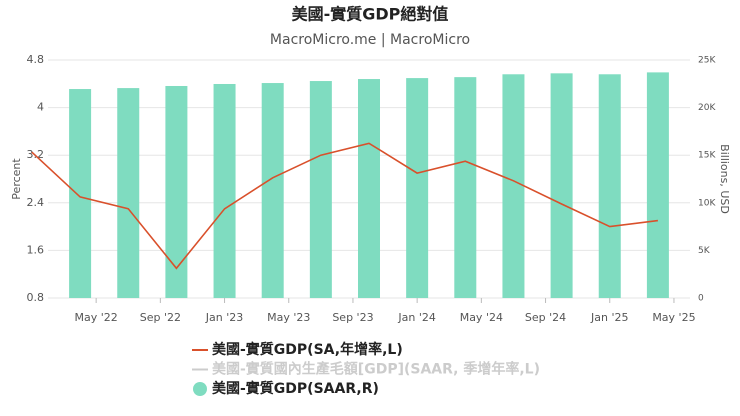 The width and height of the screenshot is (740, 416). Describe the element at coordinates (200, 109) in the screenshot. I see `watermark: MacroMicro` at that location.